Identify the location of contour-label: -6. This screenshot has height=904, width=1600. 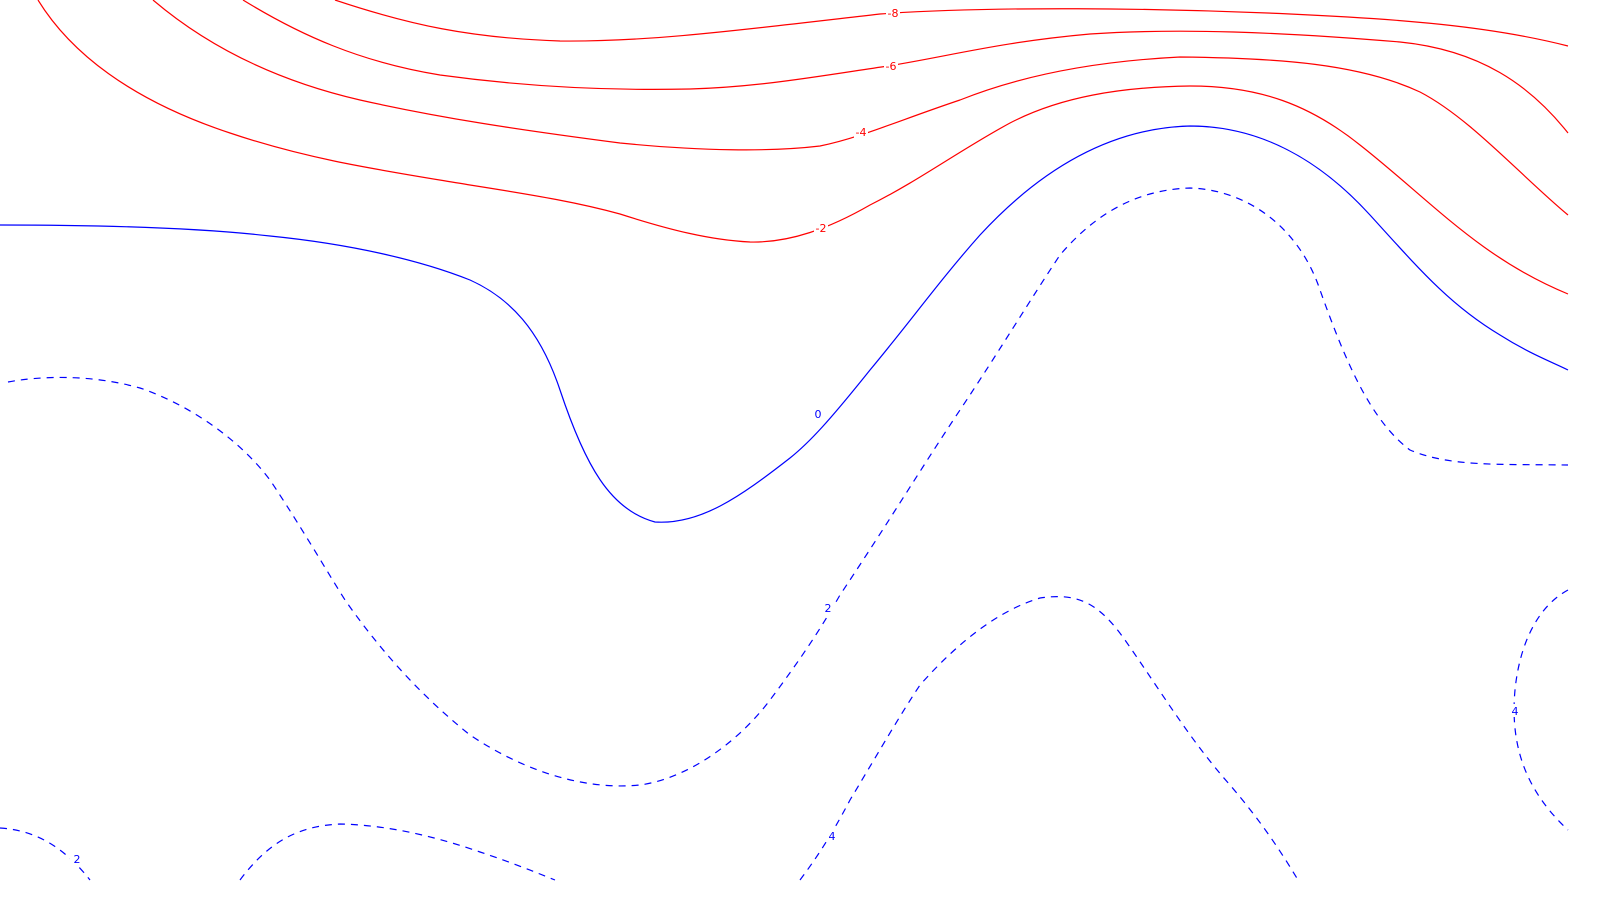
(891, 66).